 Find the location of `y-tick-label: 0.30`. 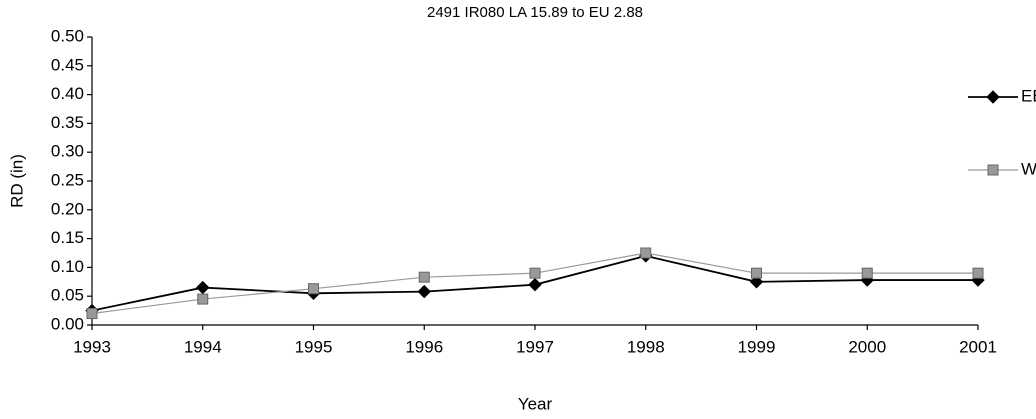

y-tick-label: 0.30 is located at coordinates (67, 151).